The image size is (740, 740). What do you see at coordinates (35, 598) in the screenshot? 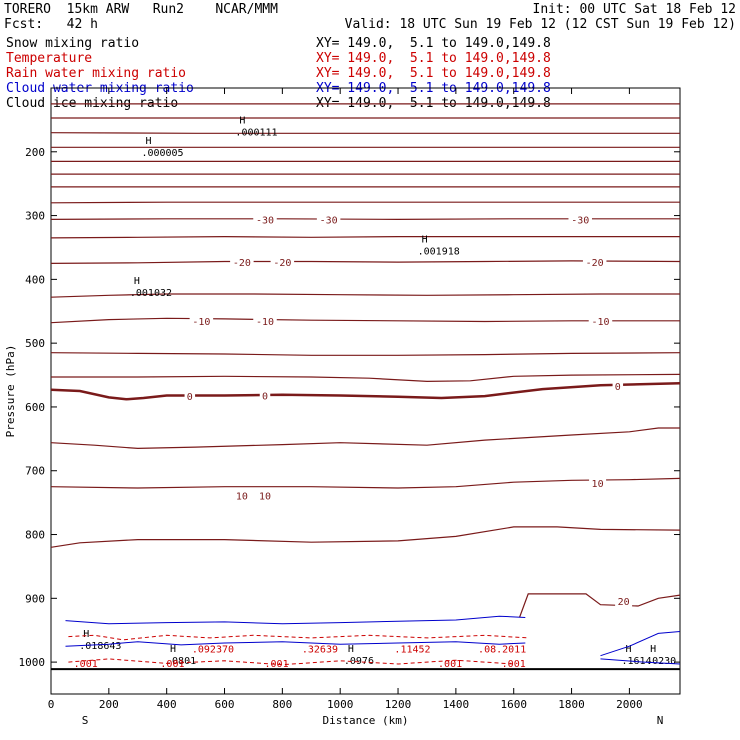
I see `y-tick-label: 900` at bounding box center [35, 598].